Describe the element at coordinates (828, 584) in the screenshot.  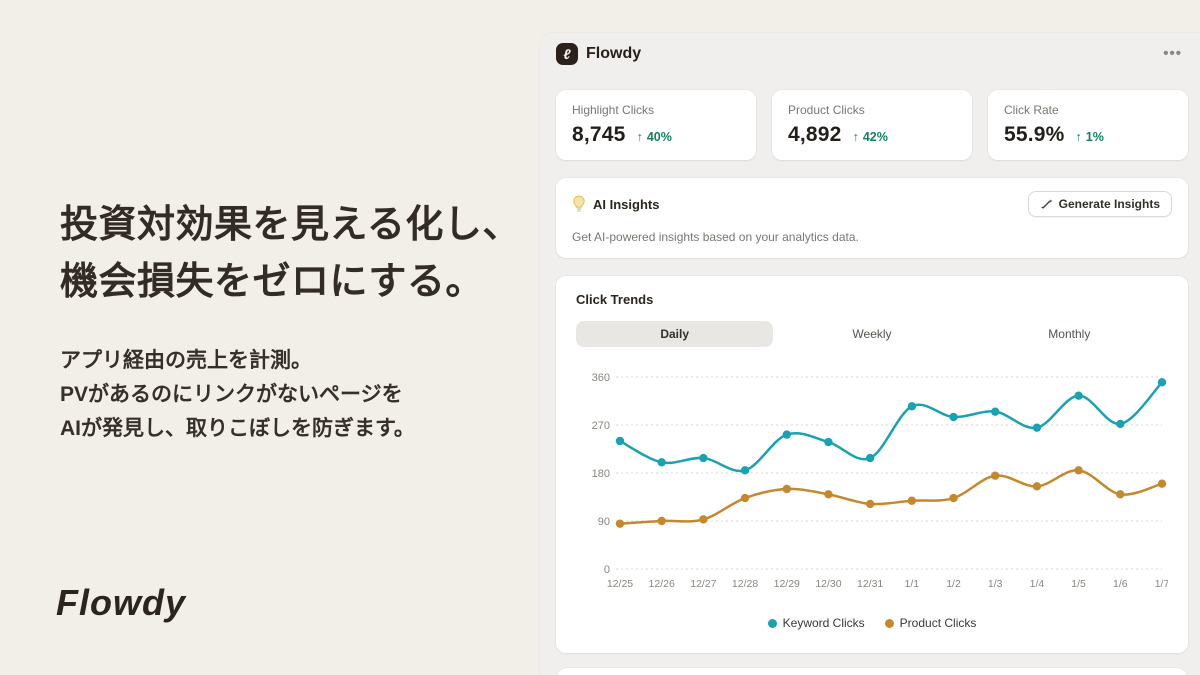
I see `svg-text: 12/30` at that location.